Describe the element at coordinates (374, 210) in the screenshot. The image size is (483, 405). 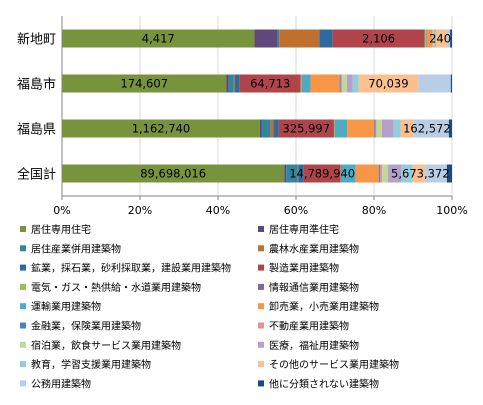
I see `x-tick-label: 80%` at that location.